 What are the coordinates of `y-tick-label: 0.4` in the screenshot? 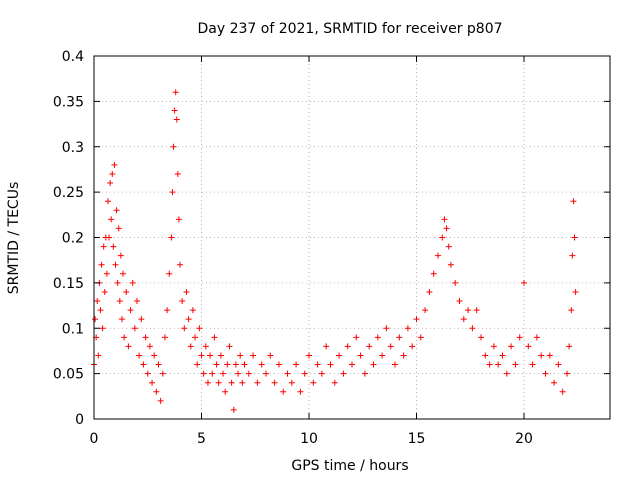 It's located at (73, 57).